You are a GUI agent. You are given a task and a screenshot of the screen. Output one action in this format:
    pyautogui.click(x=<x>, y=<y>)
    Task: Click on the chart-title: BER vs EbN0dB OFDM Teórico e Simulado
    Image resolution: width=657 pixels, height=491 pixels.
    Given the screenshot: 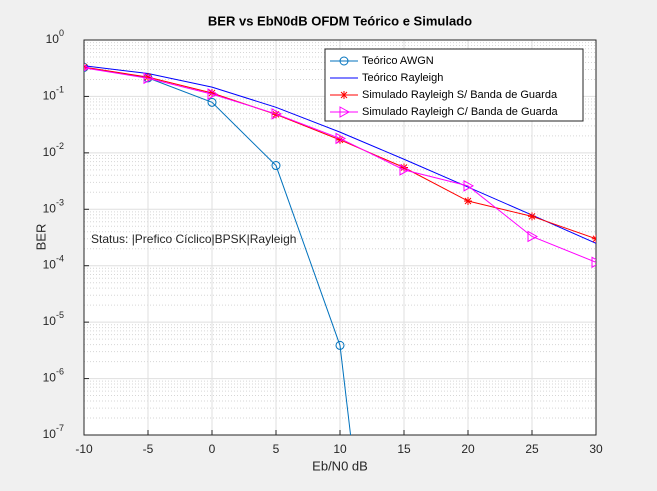 What is the action you would take?
    pyautogui.click(x=340, y=20)
    